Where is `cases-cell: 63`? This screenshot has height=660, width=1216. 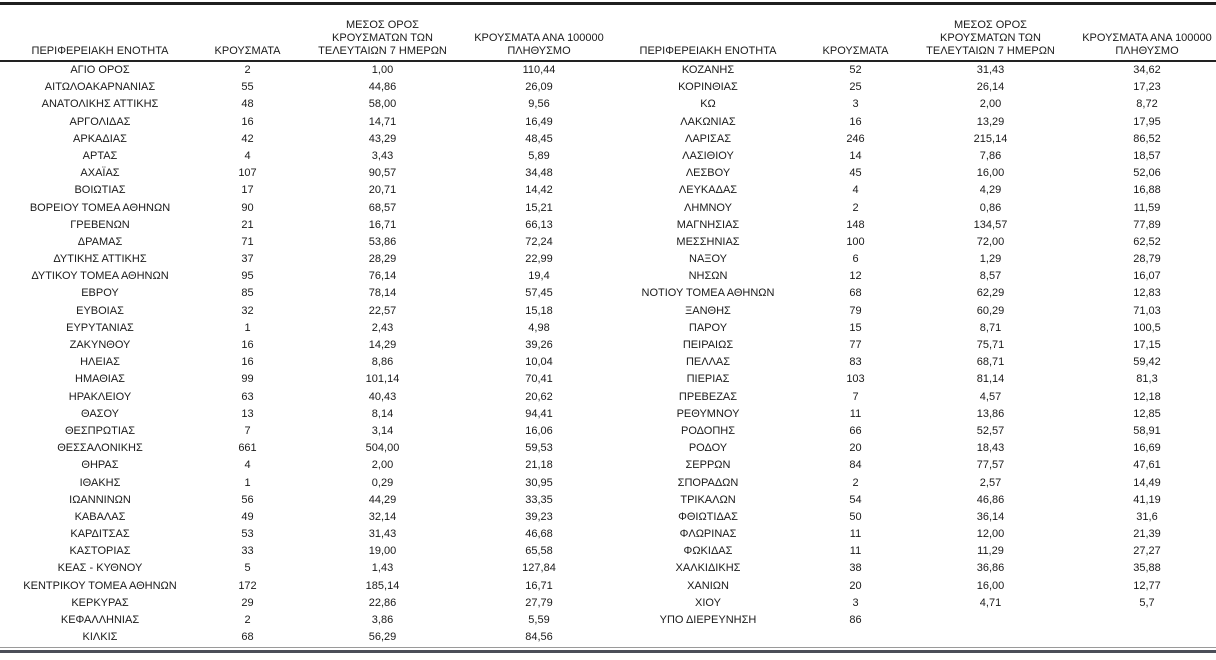 cases-cell: 63 is located at coordinates (247, 396).